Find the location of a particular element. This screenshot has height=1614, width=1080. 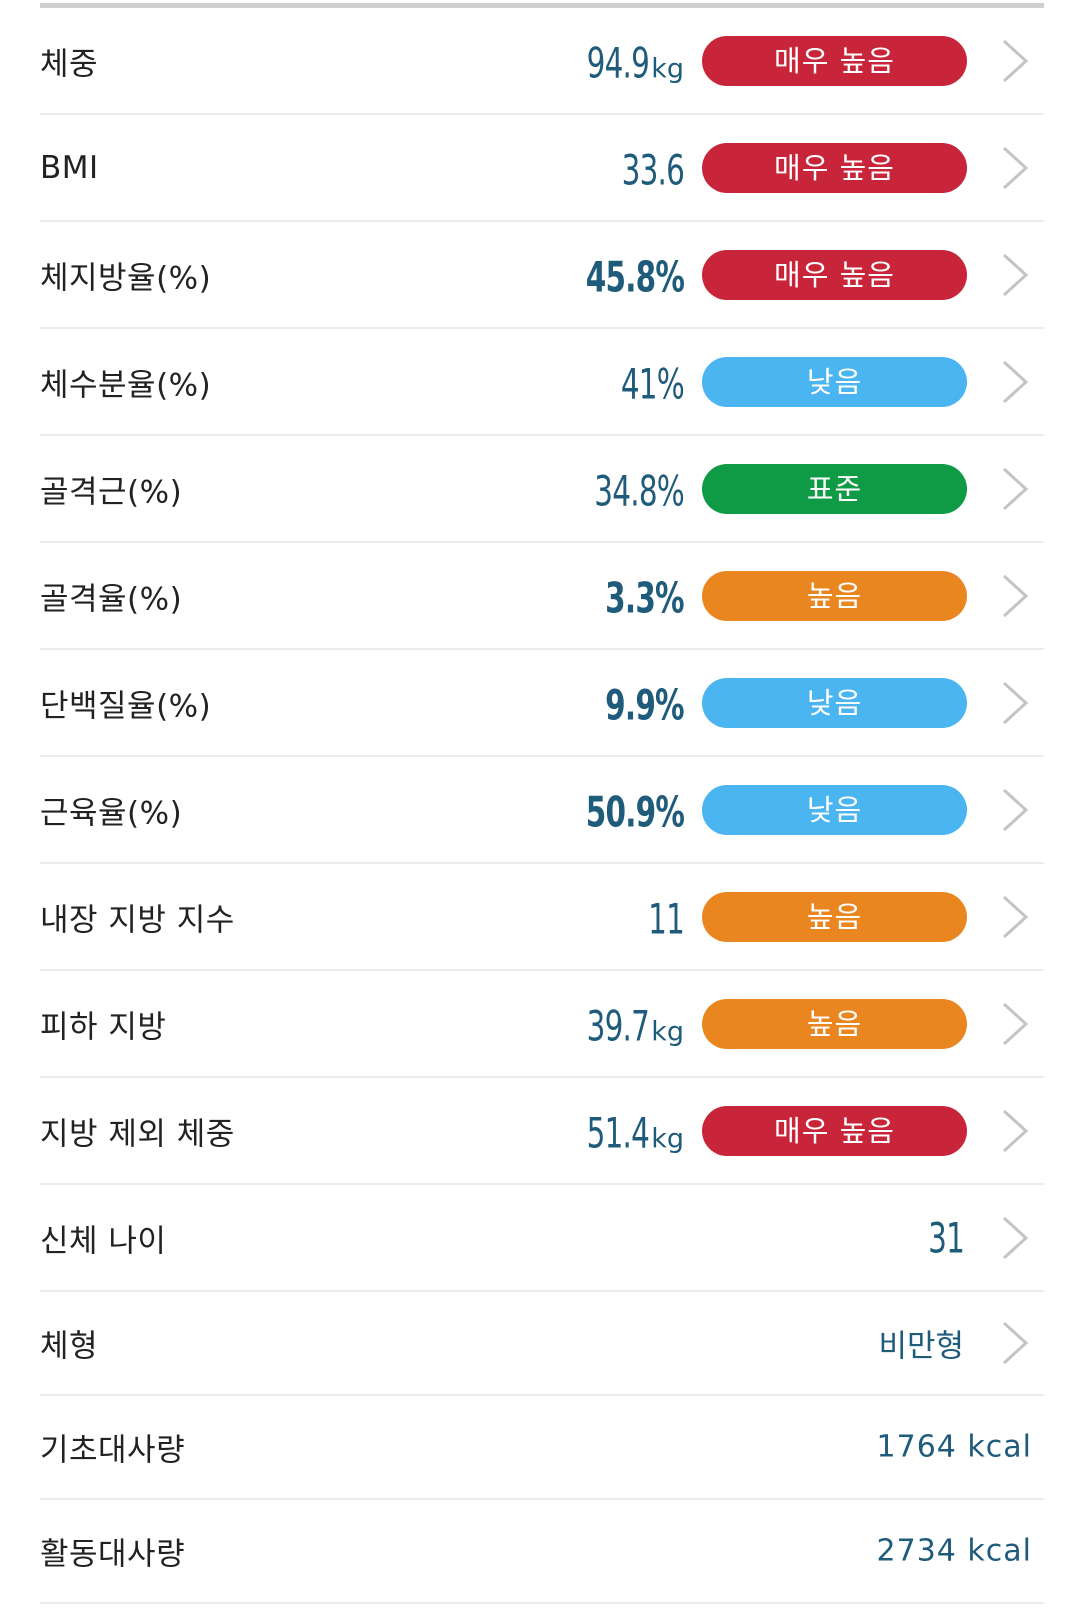

metric-value: 51.4kg is located at coordinates (635, 1132).